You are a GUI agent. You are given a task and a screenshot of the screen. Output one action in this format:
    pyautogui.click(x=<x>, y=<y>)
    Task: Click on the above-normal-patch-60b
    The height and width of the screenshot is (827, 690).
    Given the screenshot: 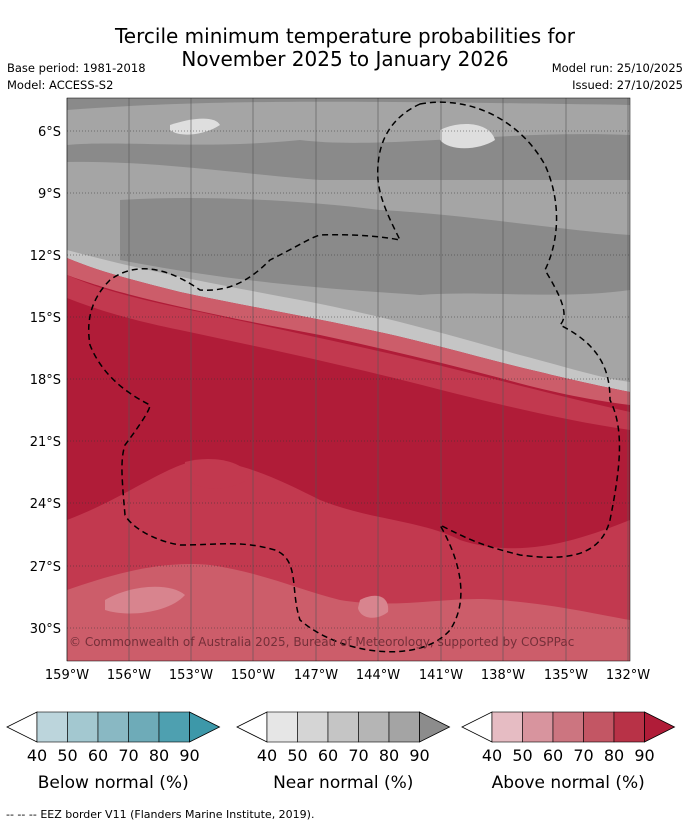 What is the action you would take?
    pyautogui.click(x=373, y=606)
    